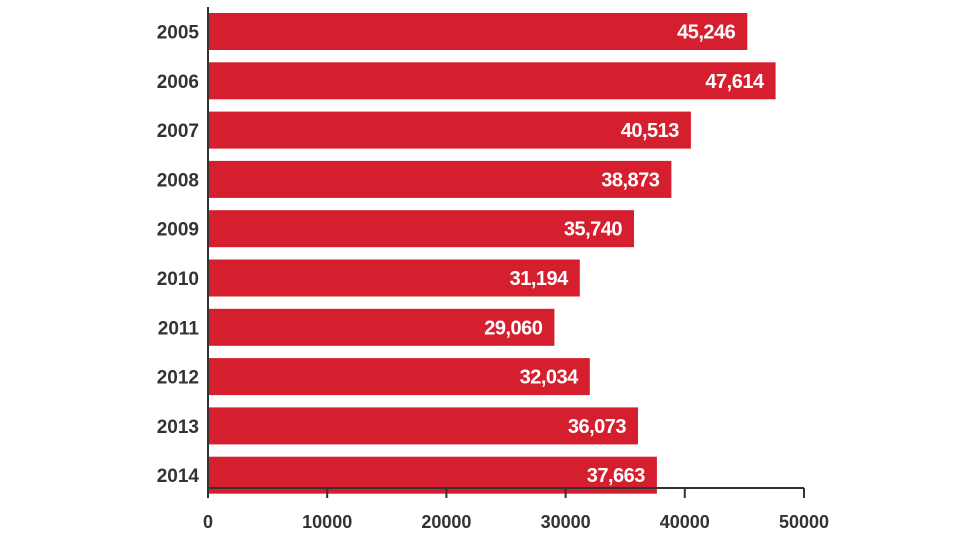  Describe the element at coordinates (178, 279) in the screenshot. I see `category-label-2010: 2010` at that location.